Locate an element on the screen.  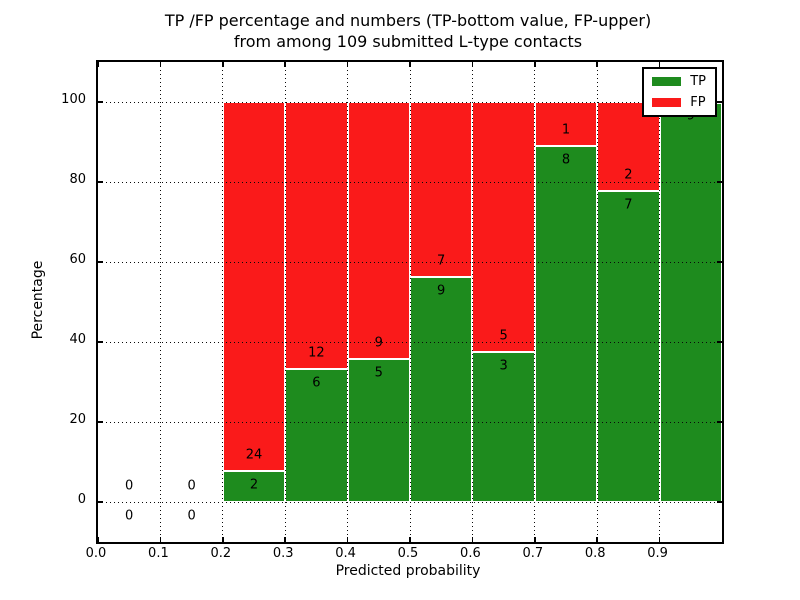
legend-item-fp: FP is located at coordinates (679, 102).